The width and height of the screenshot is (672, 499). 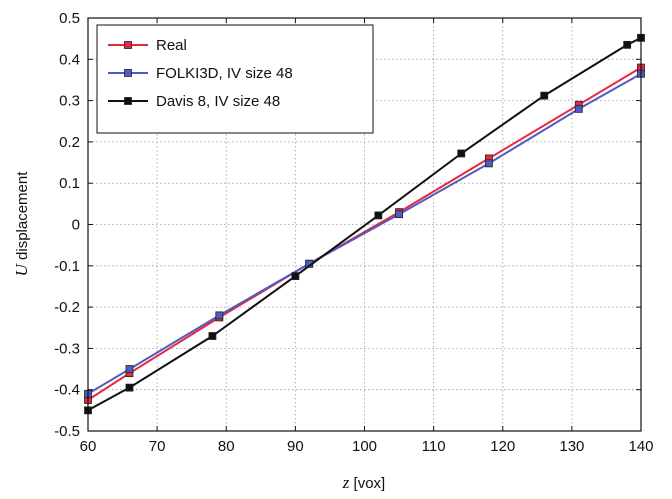 I want to click on legend-box, so click(x=235, y=79).